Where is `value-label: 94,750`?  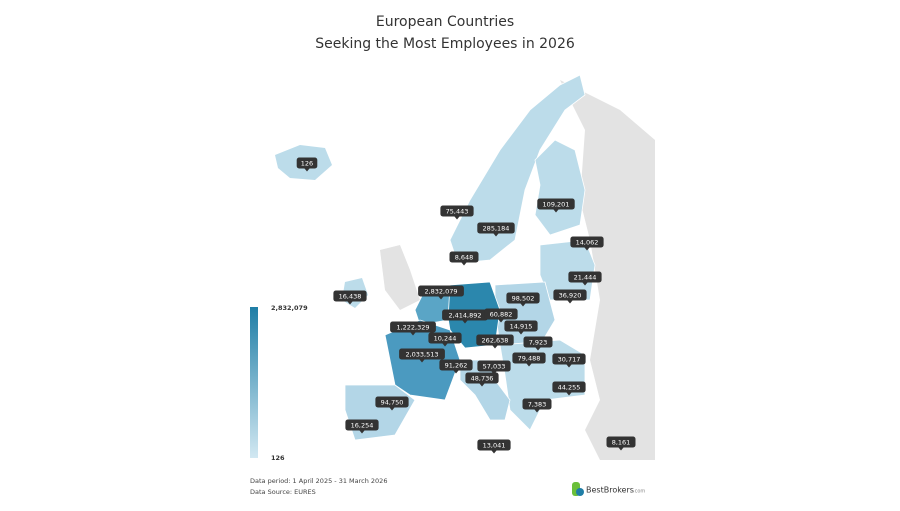 value-label: 94,750 is located at coordinates (392, 403).